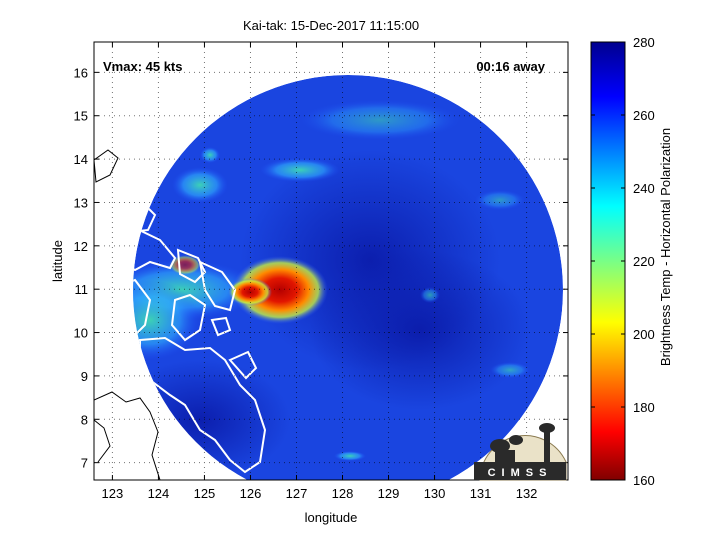 This screenshot has width=720, height=540. I want to click on y-tick-label: 14, so click(81, 159).